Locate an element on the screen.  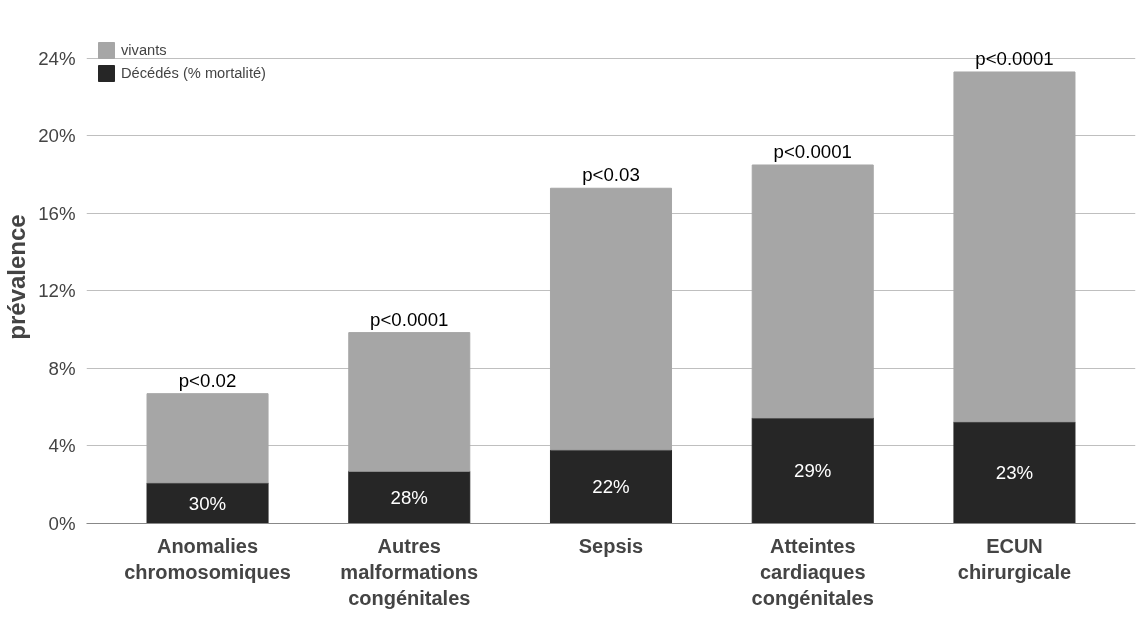
y-axis-title: prévalence is located at coordinates (17, 277).